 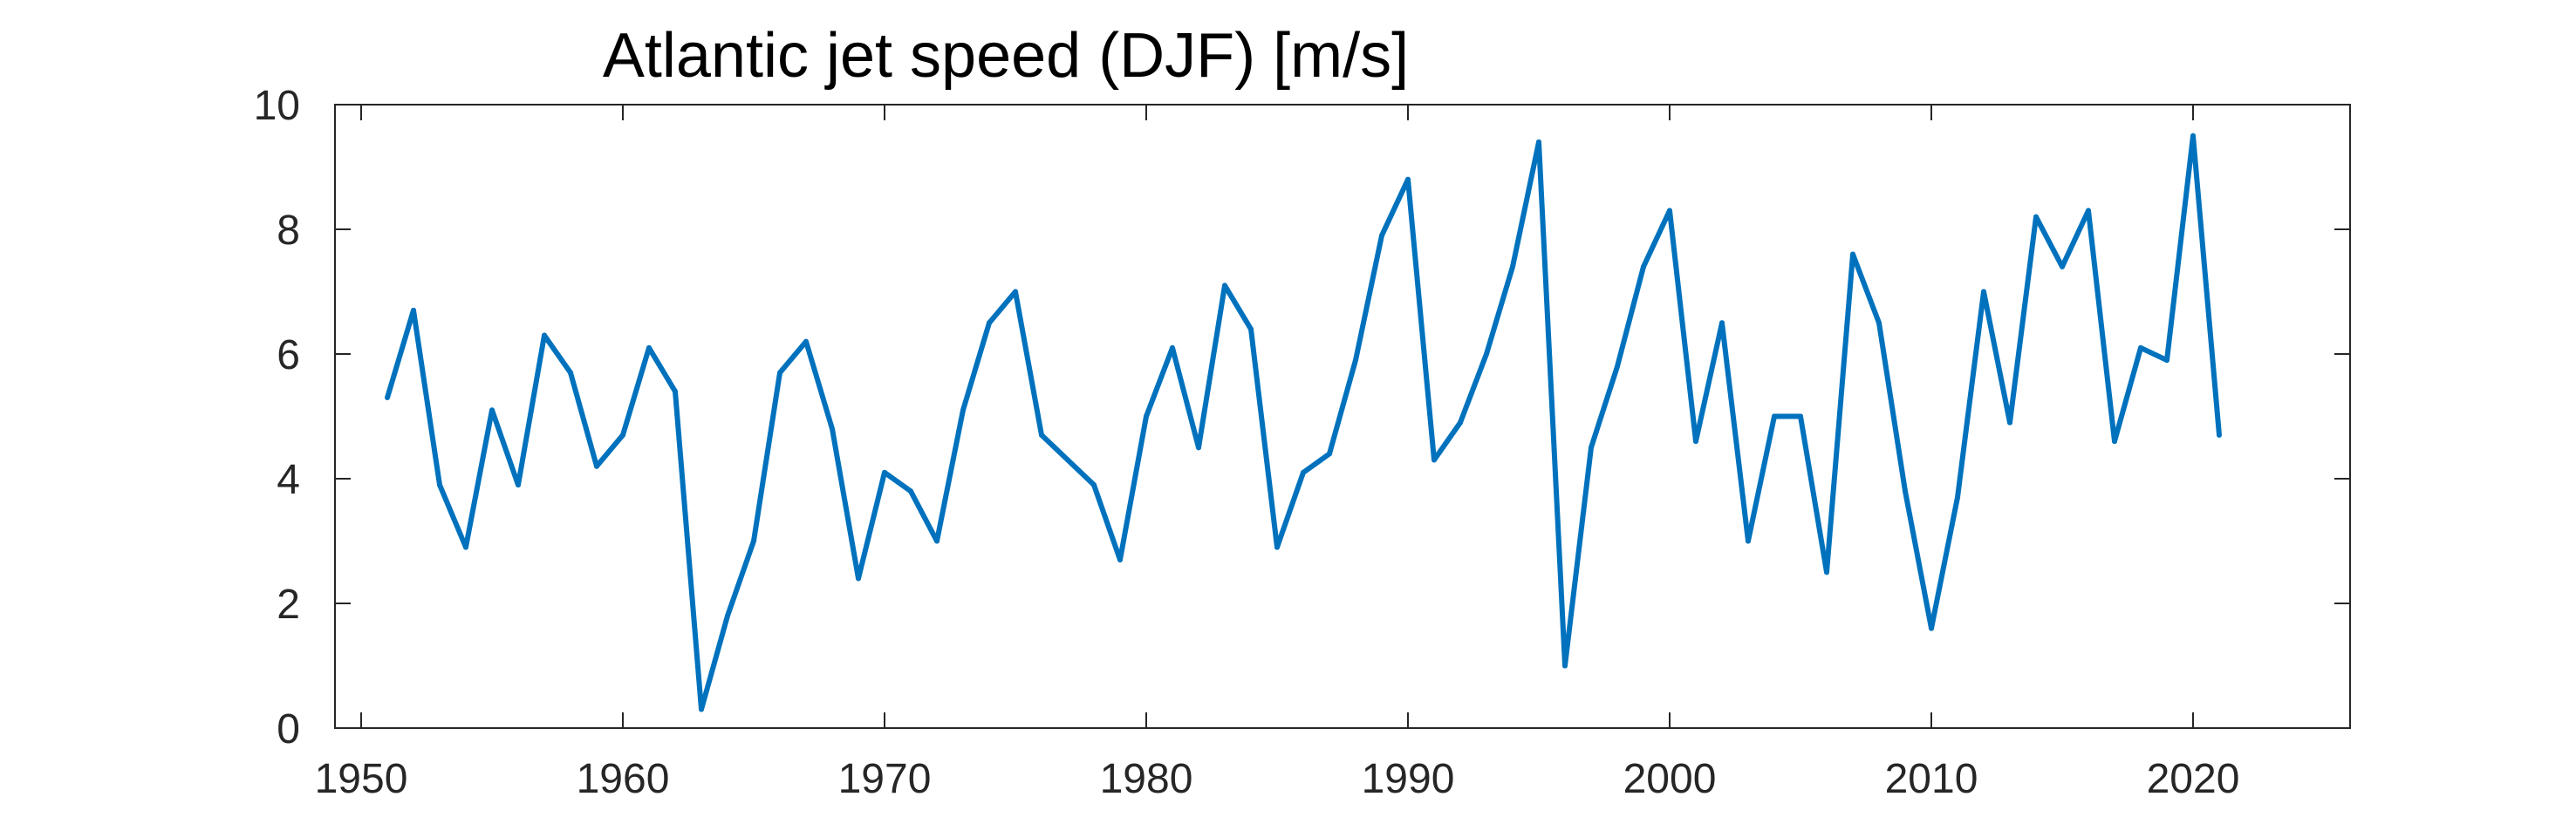 I want to click on y-tick-label: 0, so click(x=288, y=729).